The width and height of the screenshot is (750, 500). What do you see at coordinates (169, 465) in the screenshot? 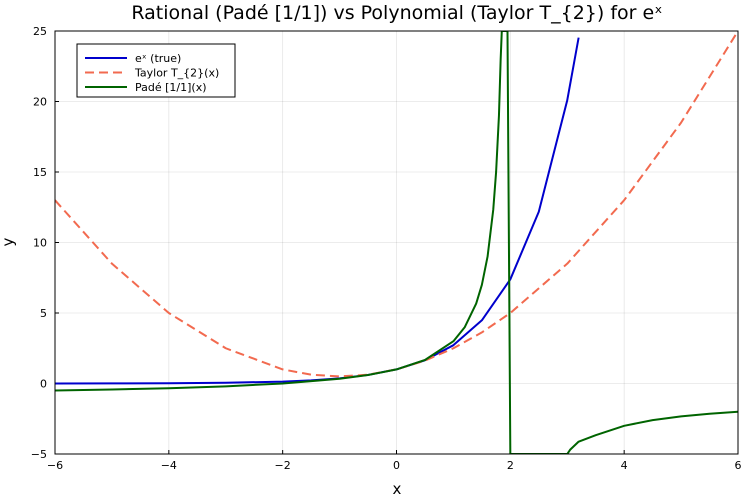
I see `x-tick-label: −4` at bounding box center [169, 465].